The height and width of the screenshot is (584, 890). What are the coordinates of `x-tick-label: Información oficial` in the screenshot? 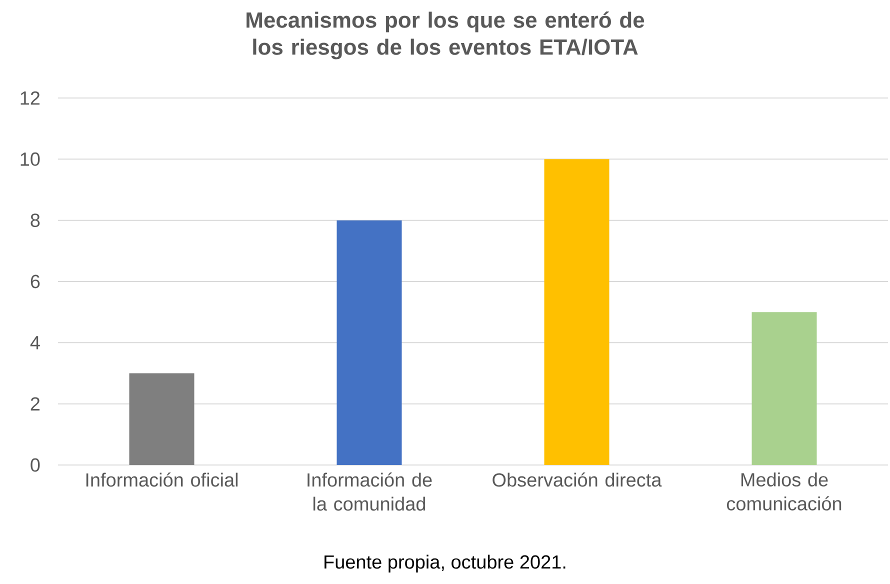 It's located at (162, 479).